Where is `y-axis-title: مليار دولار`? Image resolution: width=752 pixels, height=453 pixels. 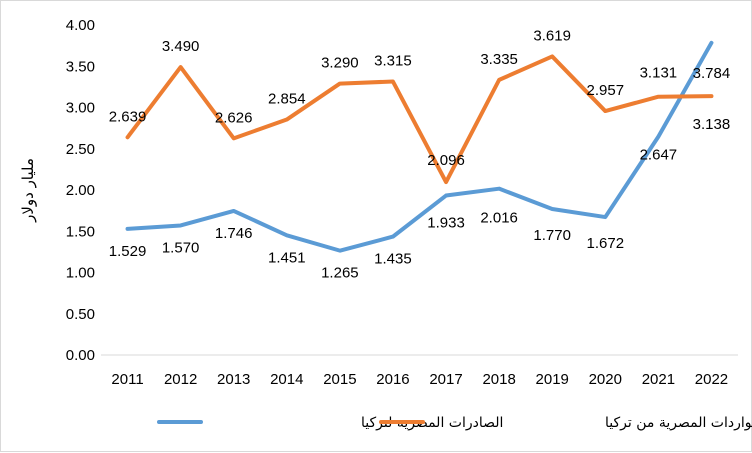
y-axis-title: مليار دولار is located at coordinates (28, 190).